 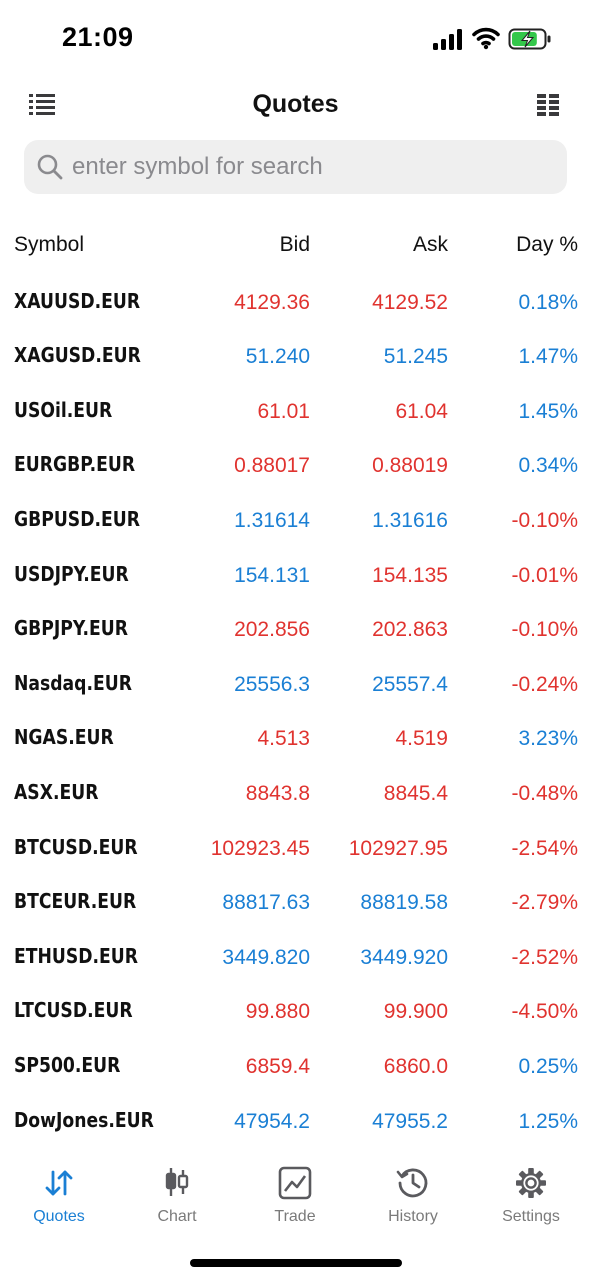 What do you see at coordinates (295, 245) in the screenshot?
I see `table-header: Symbol Bid Ask Day %` at bounding box center [295, 245].